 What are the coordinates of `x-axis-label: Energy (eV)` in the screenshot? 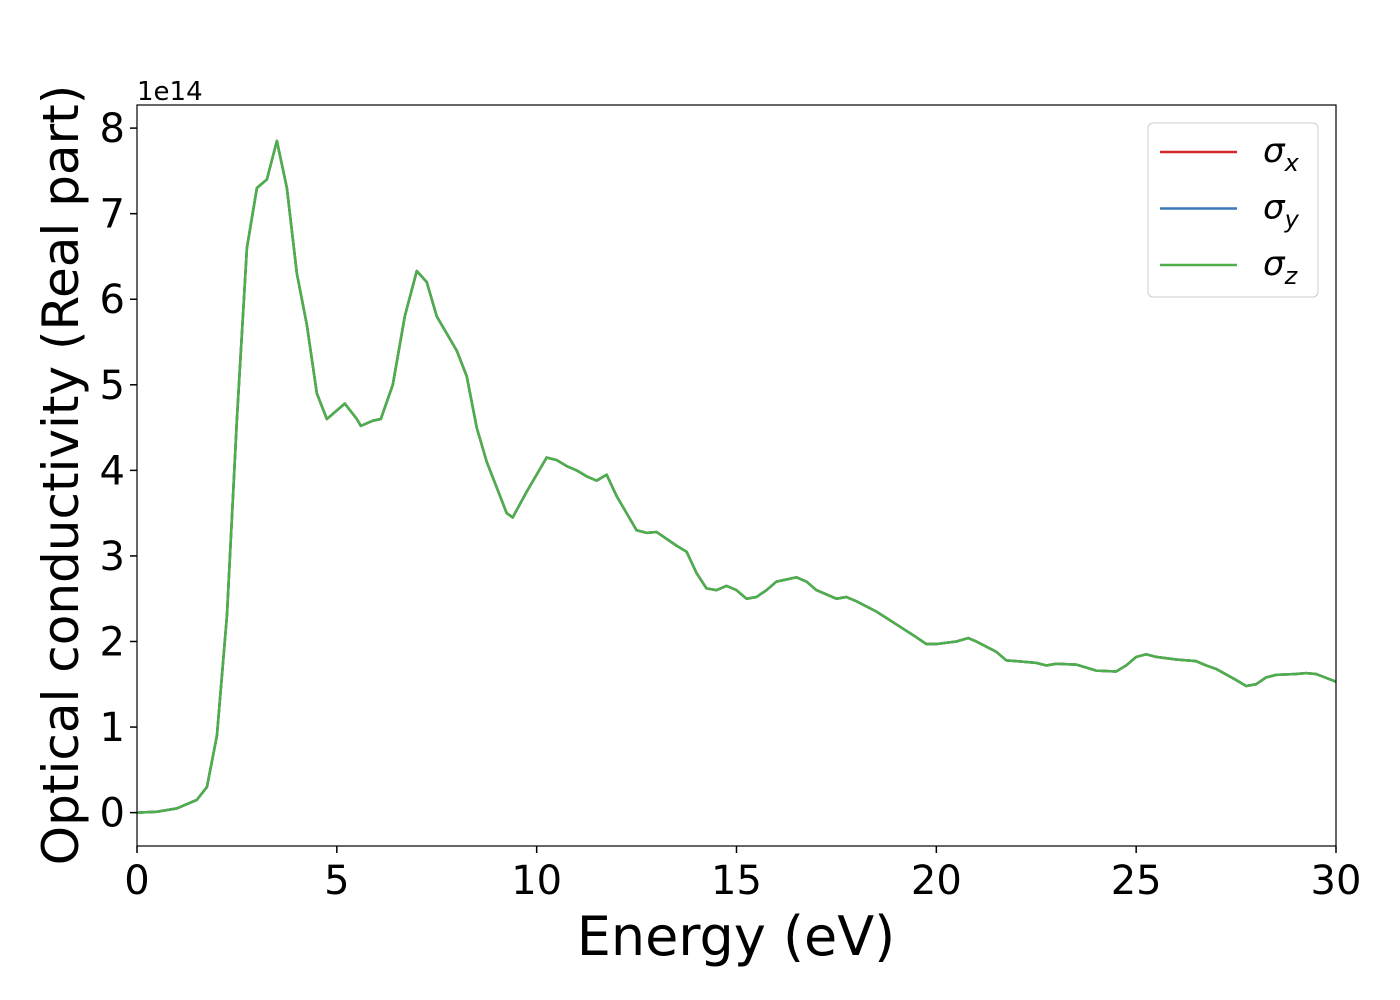 It's located at (736, 936).